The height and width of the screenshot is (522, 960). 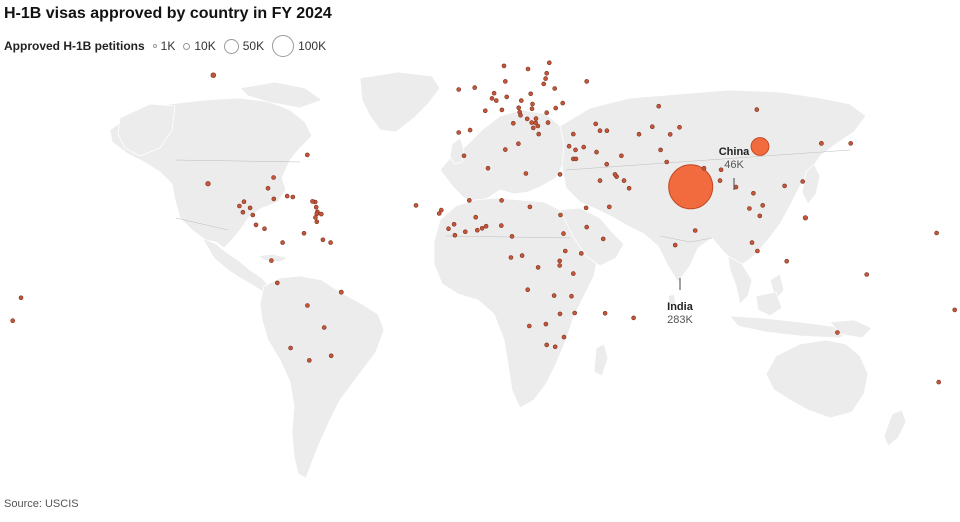 I want to click on bubble-australia, so click(x=837, y=332).